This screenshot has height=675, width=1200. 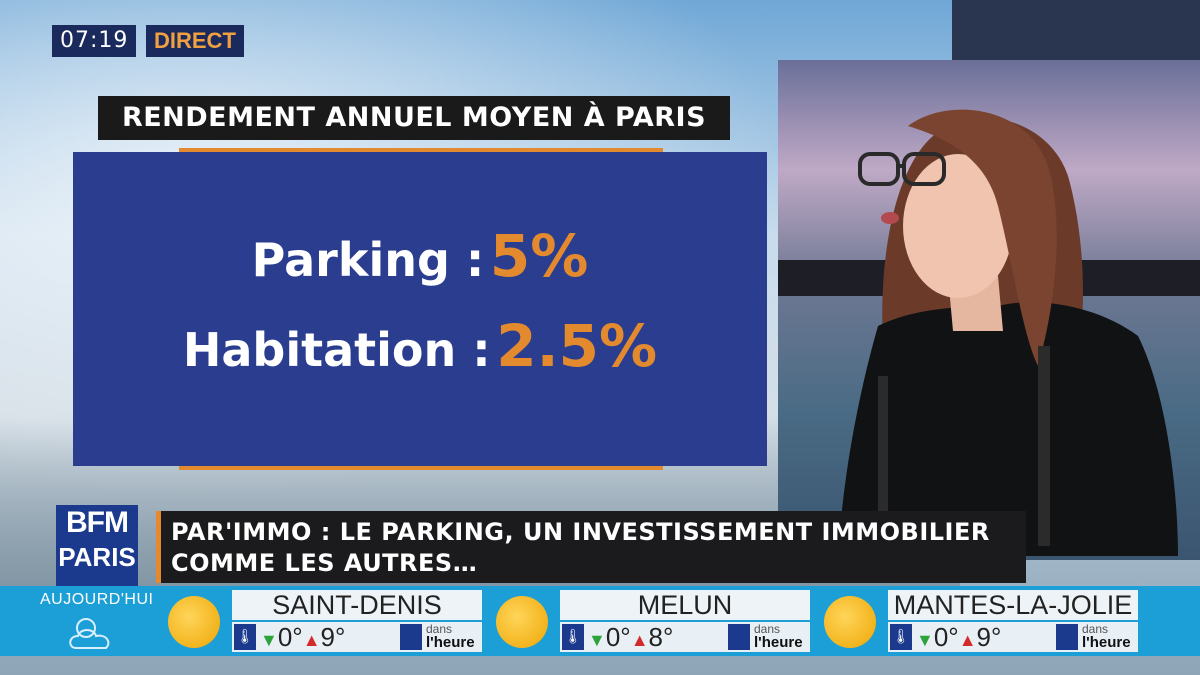 I want to click on today-label: AUJOURD'HUI, so click(x=97, y=599).